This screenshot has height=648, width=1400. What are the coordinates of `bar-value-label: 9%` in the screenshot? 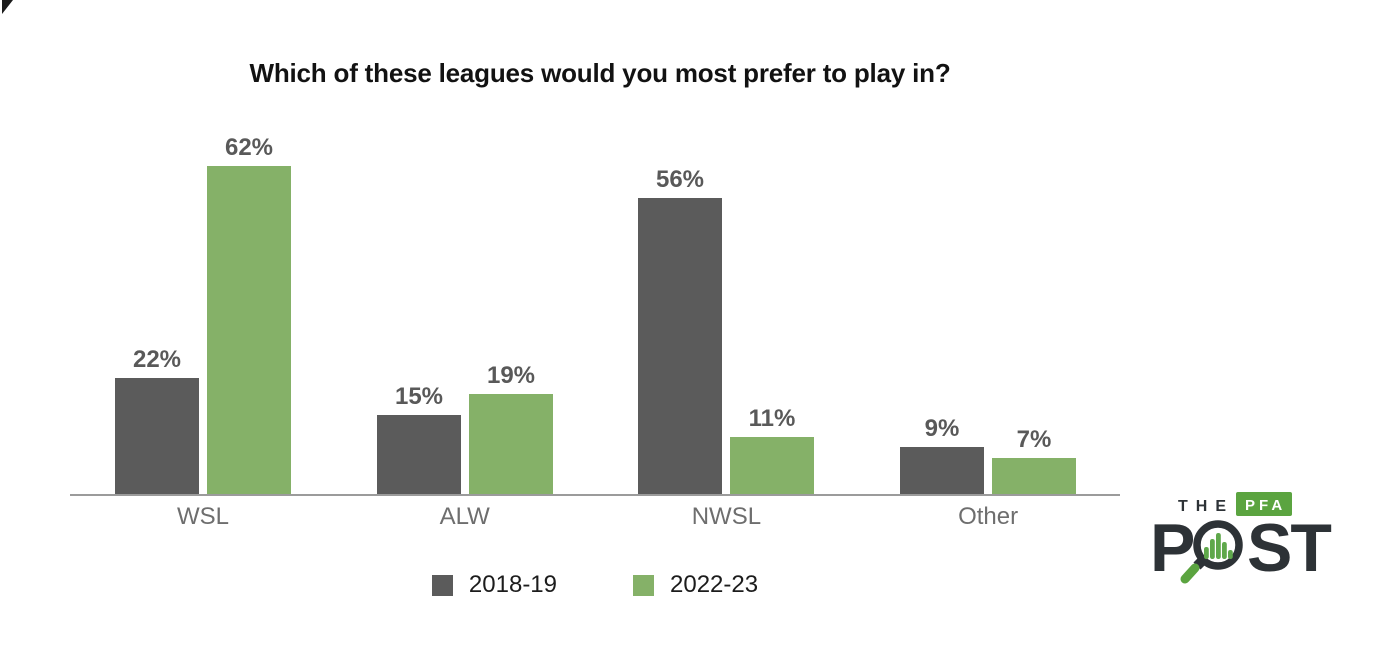 It's located at (942, 428).